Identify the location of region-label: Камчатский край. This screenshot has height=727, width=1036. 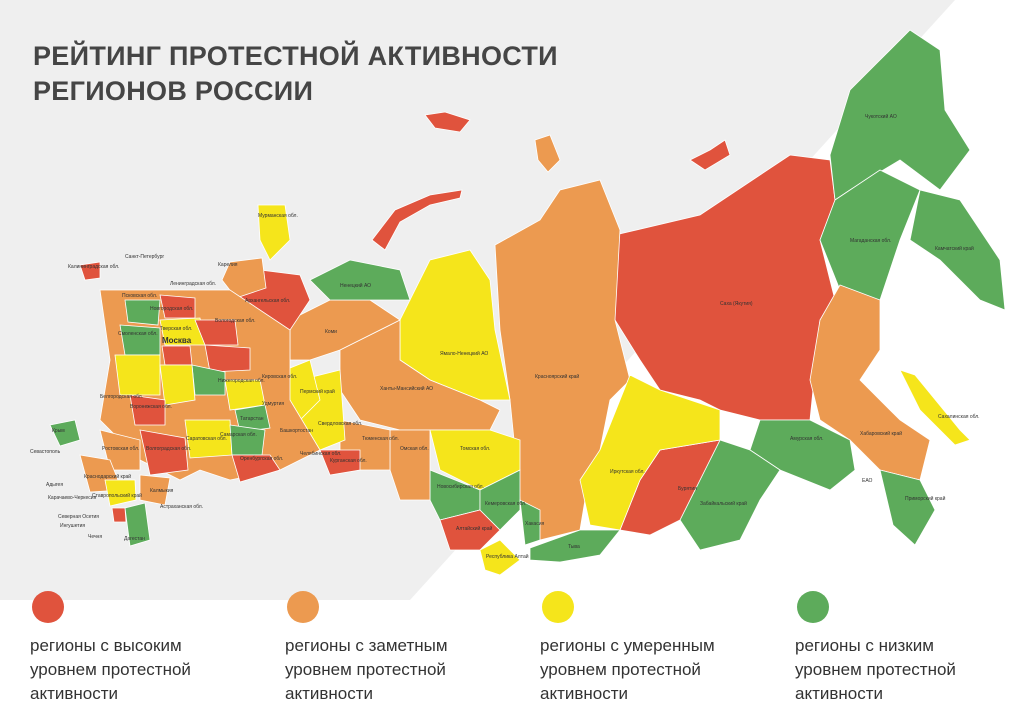
(954, 248).